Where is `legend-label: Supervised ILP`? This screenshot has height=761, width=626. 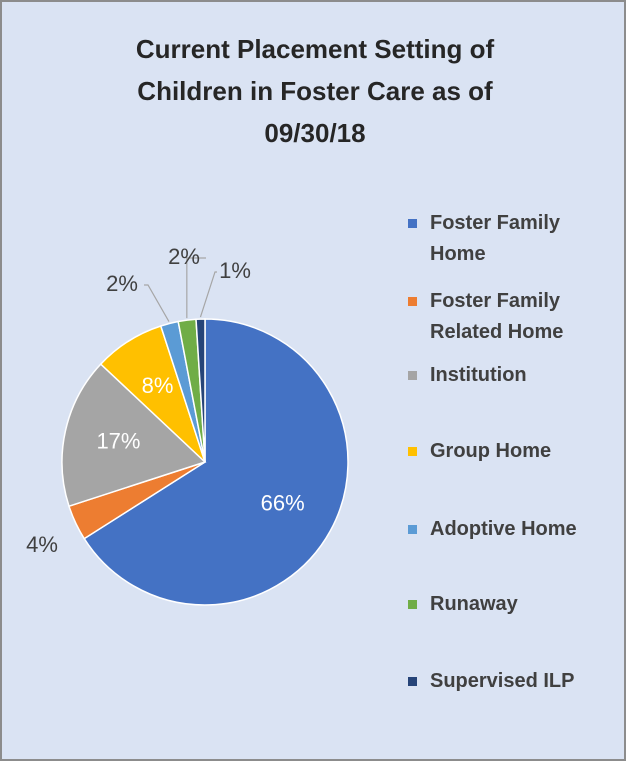 legend-label: Supervised ILP is located at coordinates (502, 681).